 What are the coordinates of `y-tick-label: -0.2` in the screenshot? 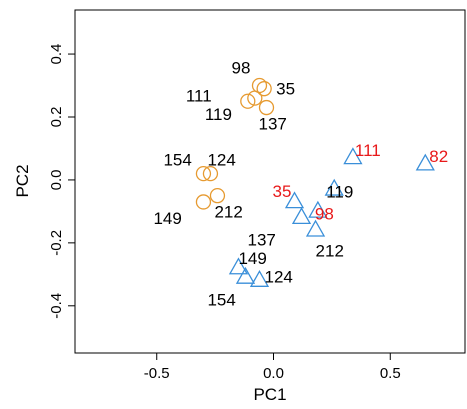 It's located at (56, 243).